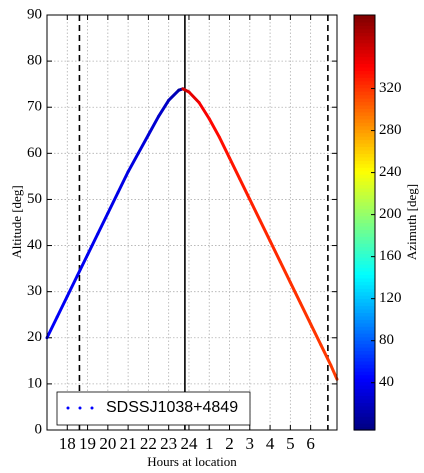 This screenshot has height=473, width=424. What do you see at coordinates (310, 443) in the screenshot?
I see `x-tick-label: 6` at bounding box center [310, 443].